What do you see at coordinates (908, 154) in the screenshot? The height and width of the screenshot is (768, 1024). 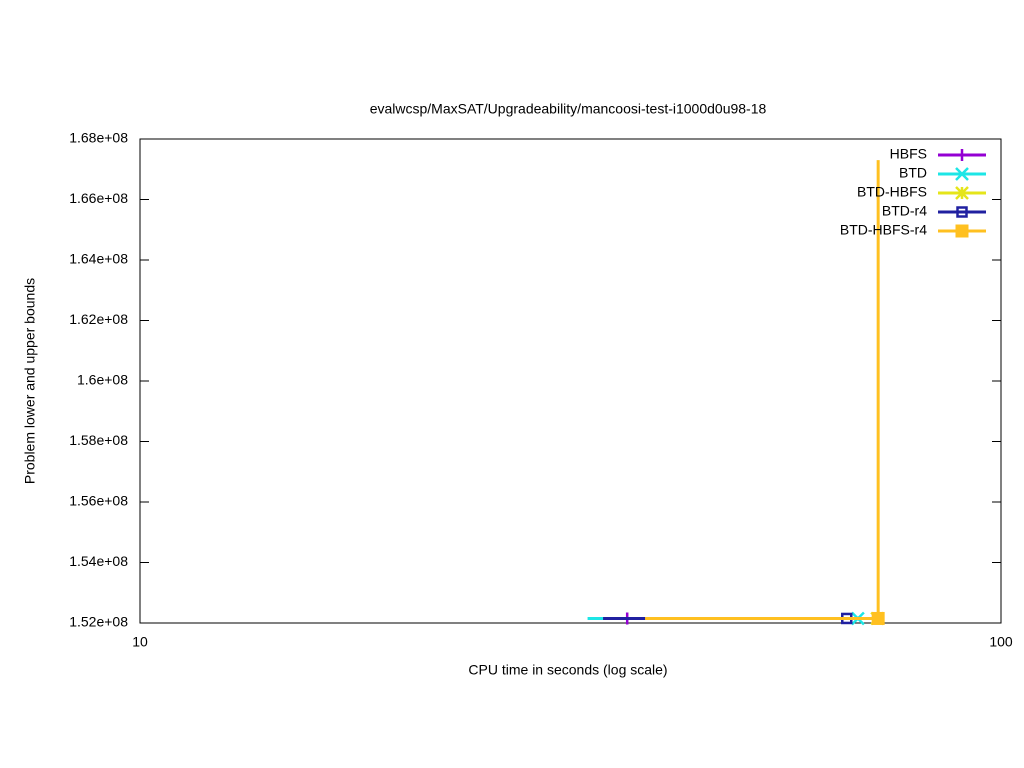 I see `legend-label: HBFS` at bounding box center [908, 154].